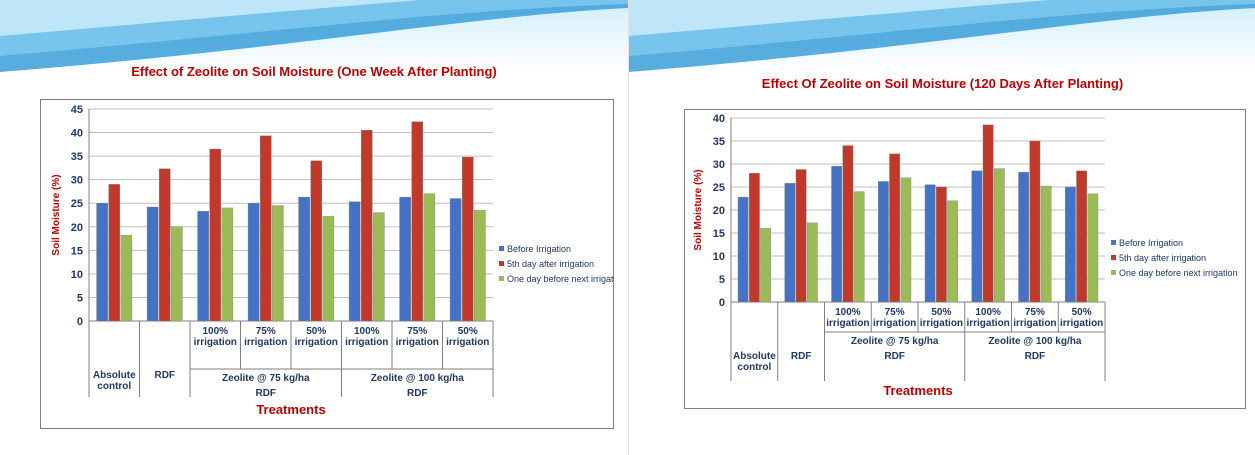  I want to click on category-label: Absolute, so click(114, 375).